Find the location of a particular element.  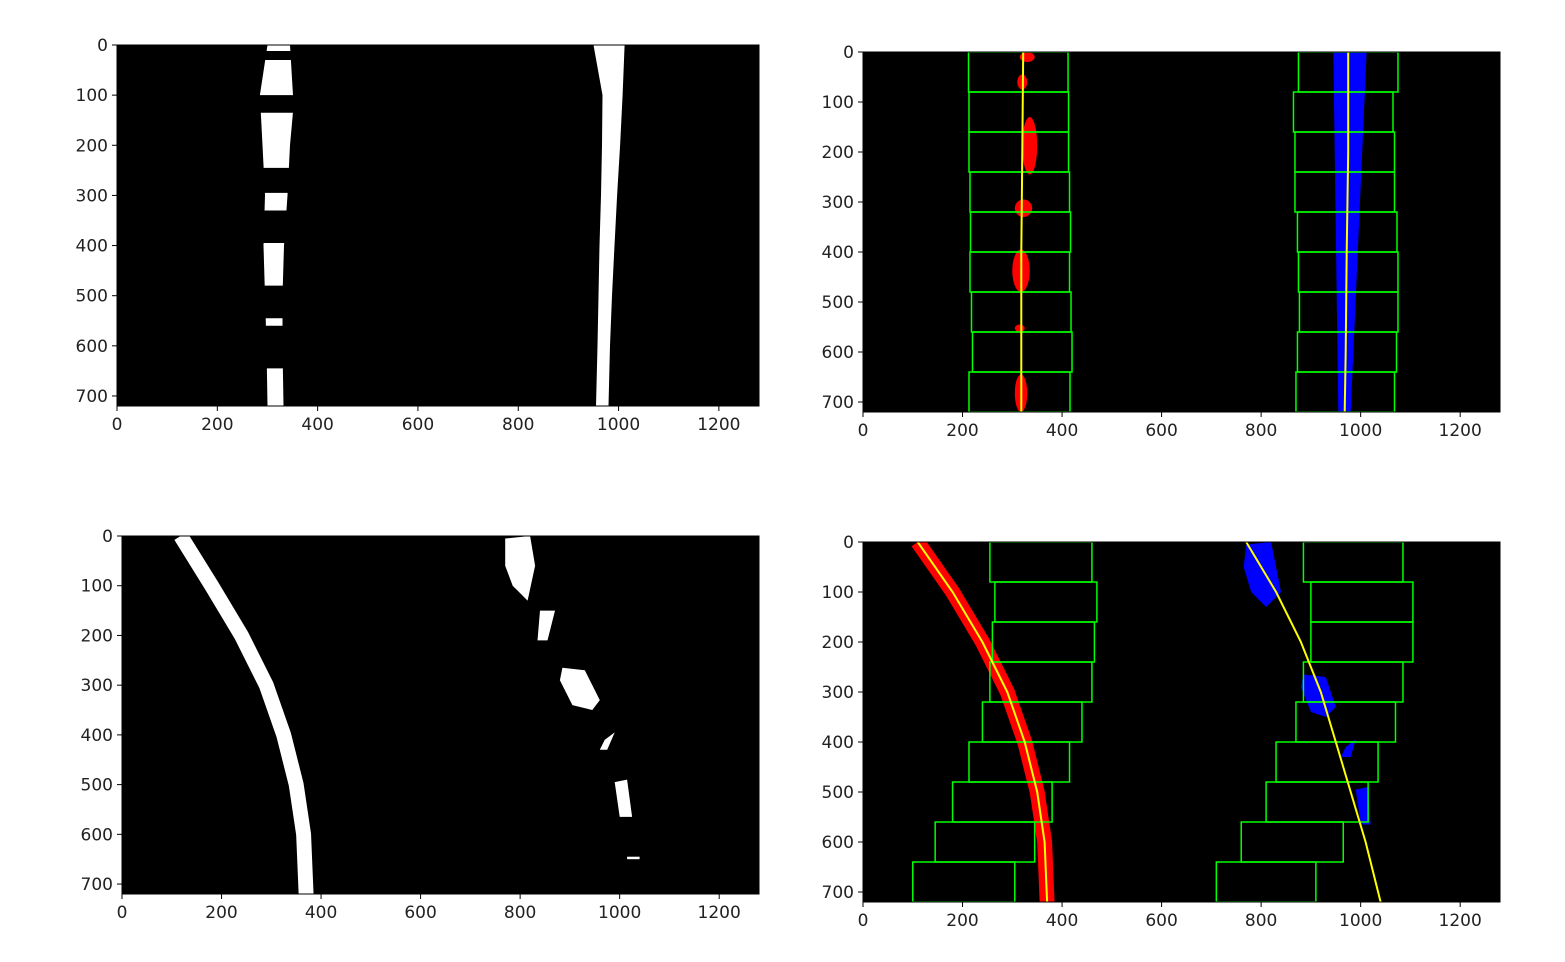

right-search-window is located at coordinates (1353, 562).